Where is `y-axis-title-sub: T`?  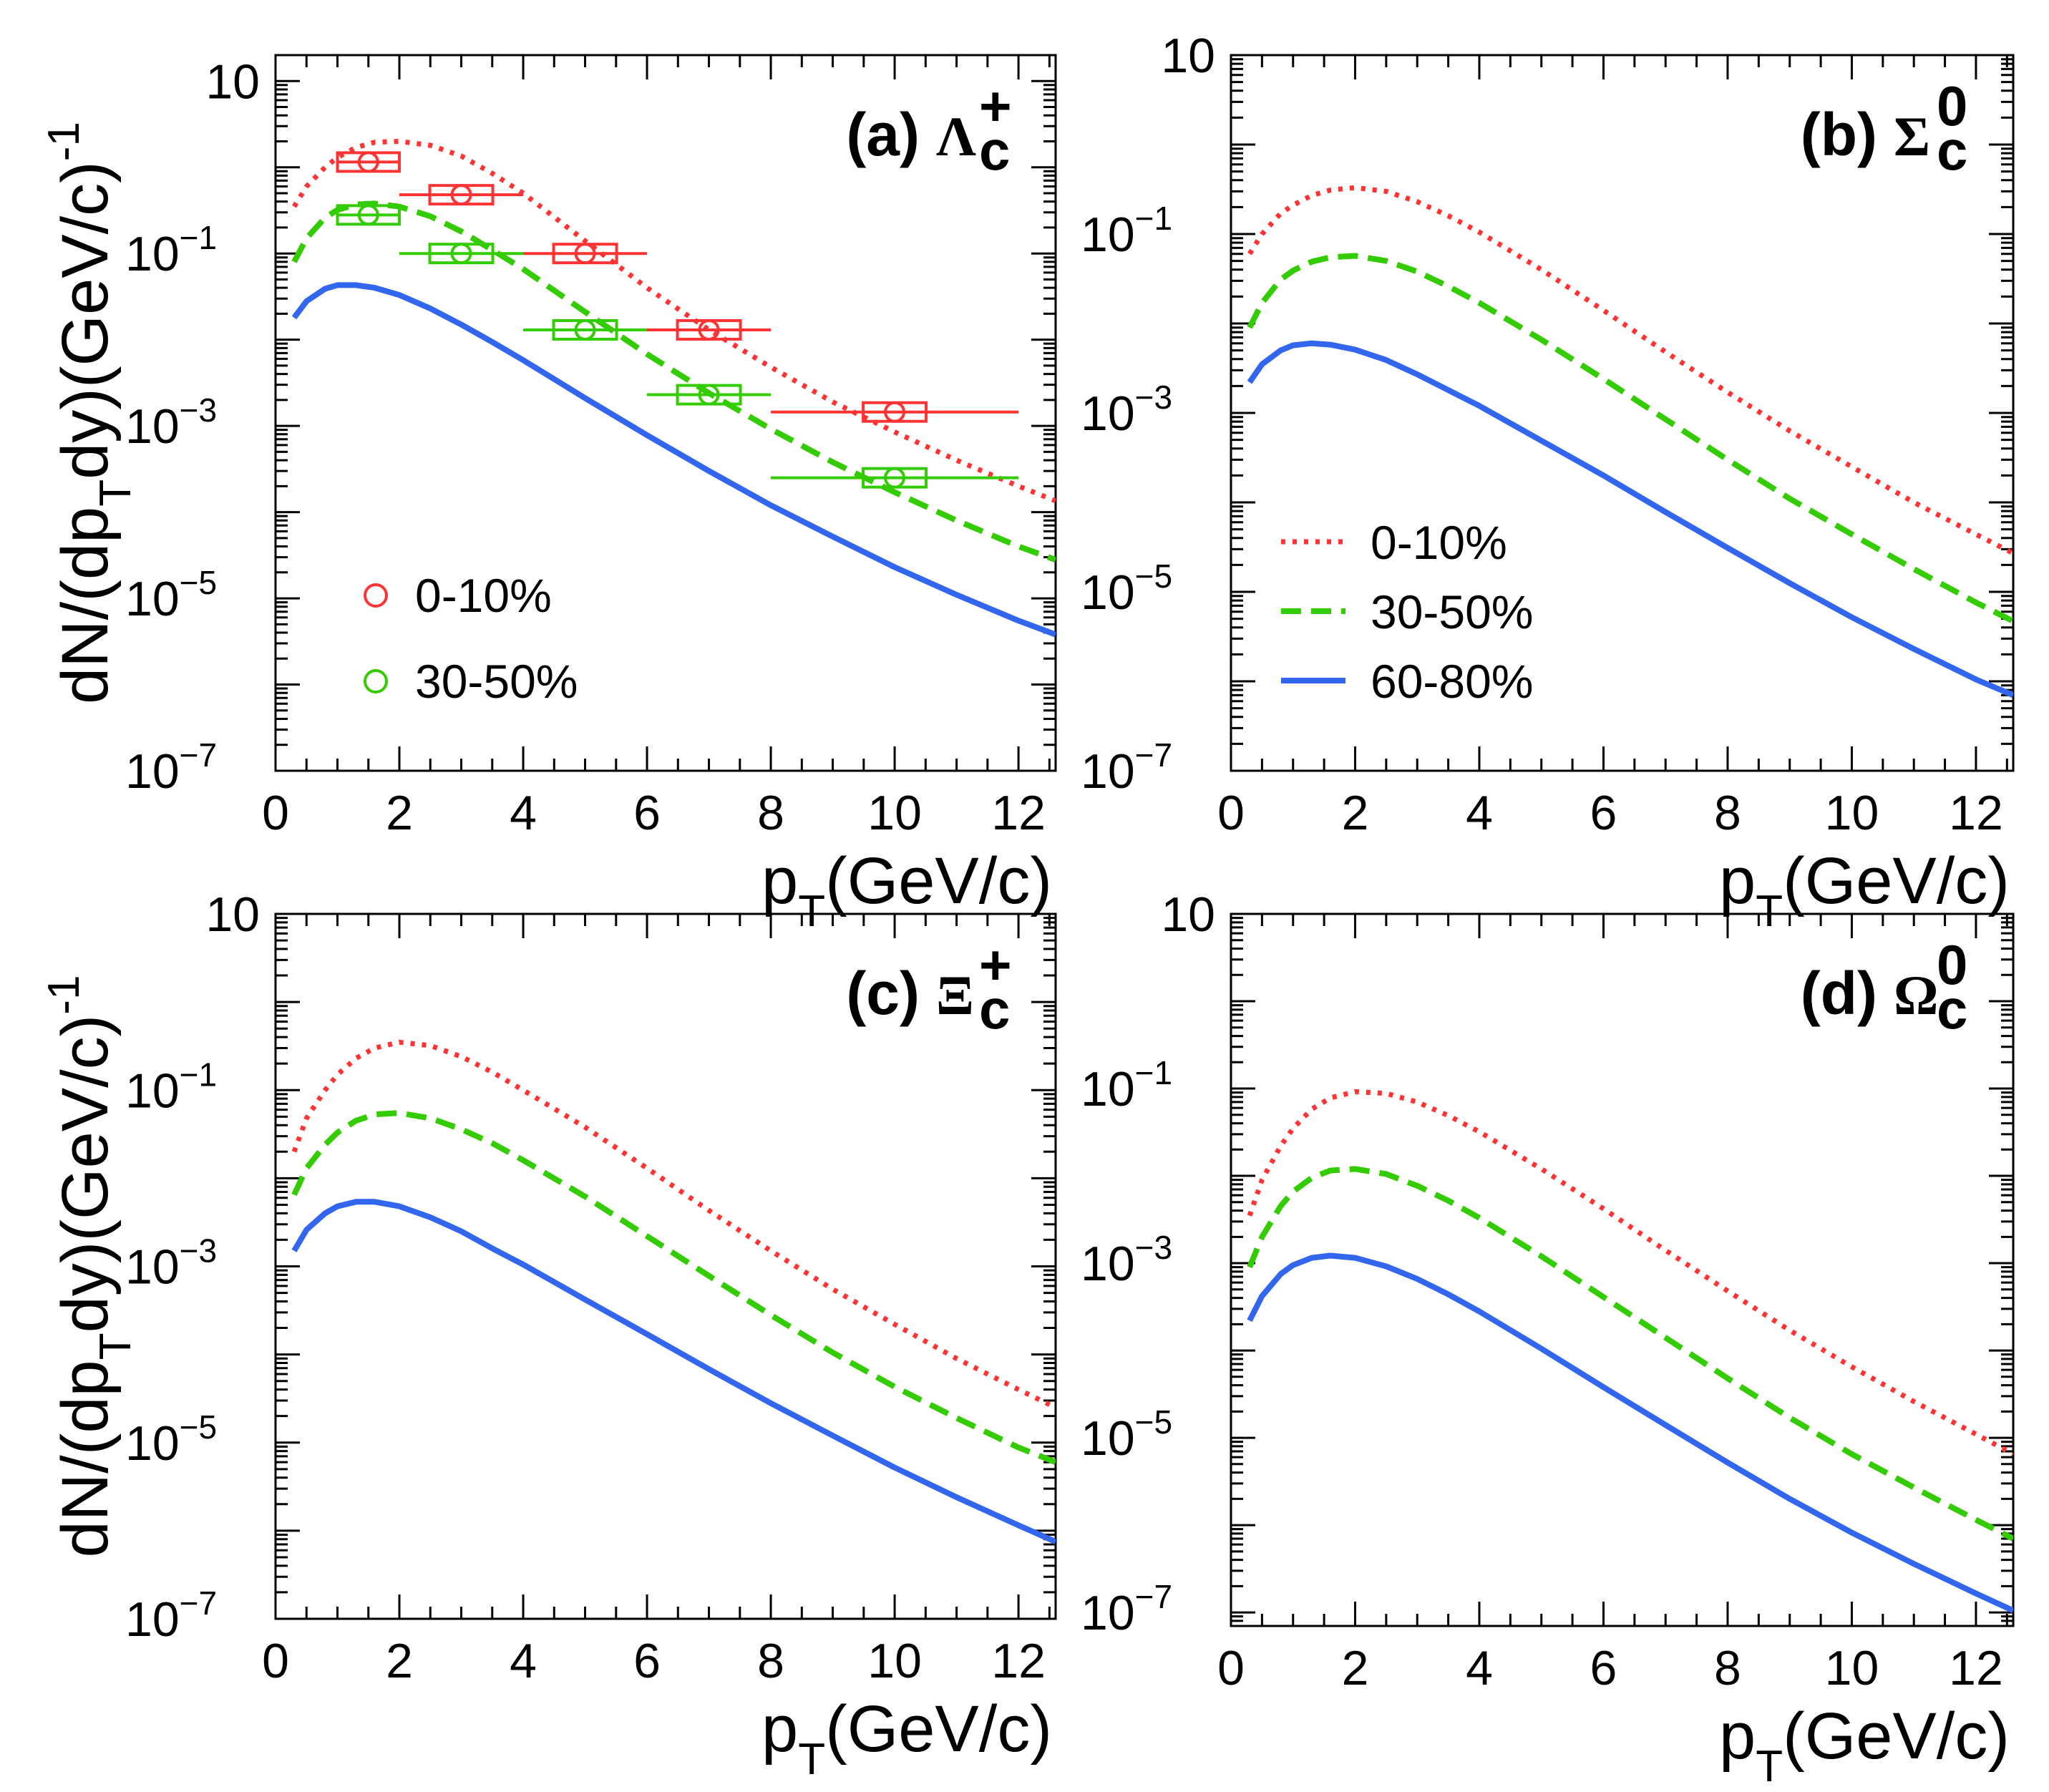 y-axis-title-sub: T is located at coordinates (116, 493).